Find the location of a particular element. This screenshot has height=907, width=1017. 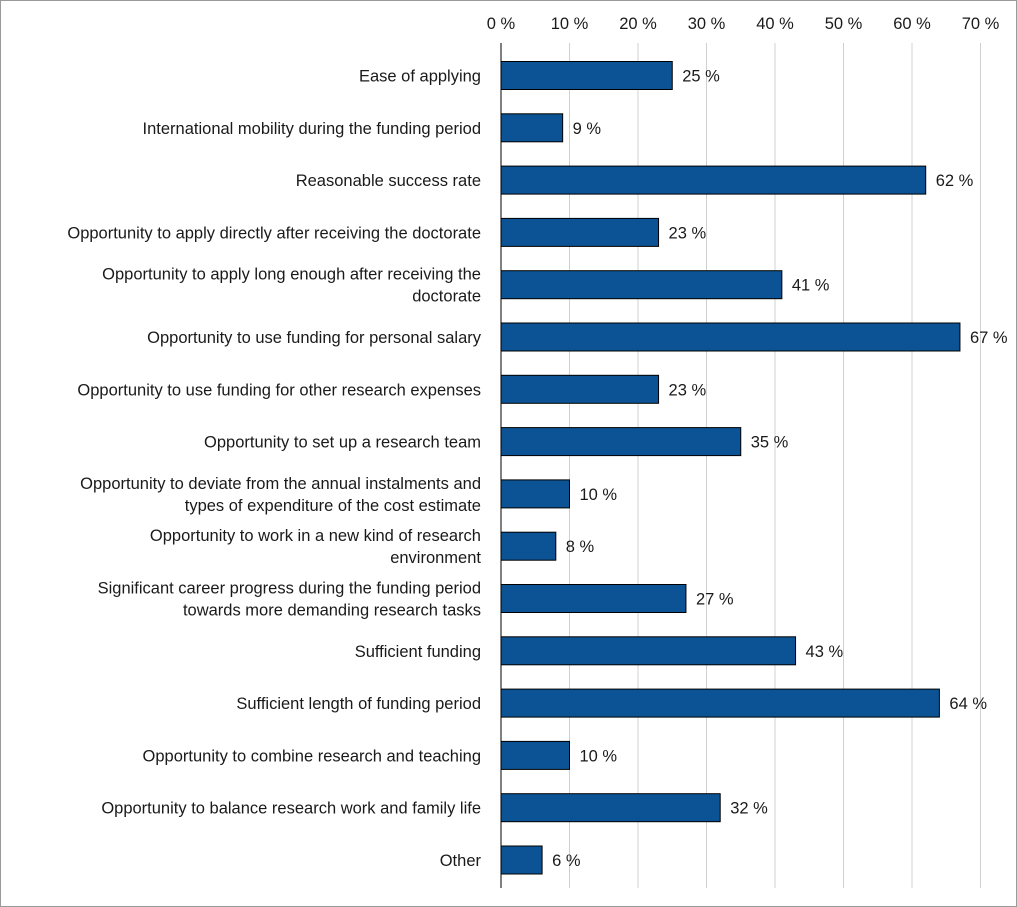

category-label: Ease of applying is located at coordinates (420, 77).